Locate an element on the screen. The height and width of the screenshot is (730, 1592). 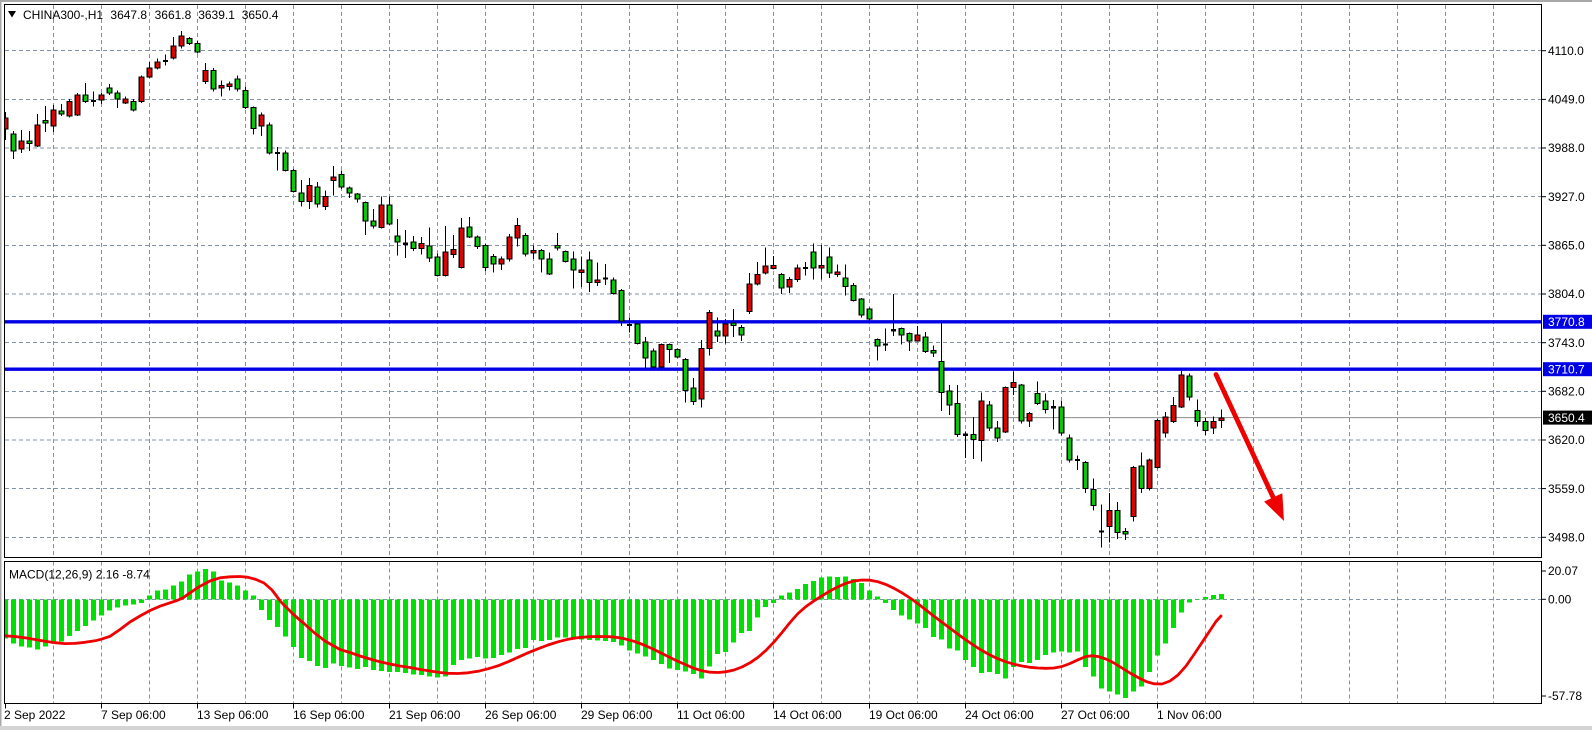
svg-text: 3927.0 is located at coordinates (1566, 197).